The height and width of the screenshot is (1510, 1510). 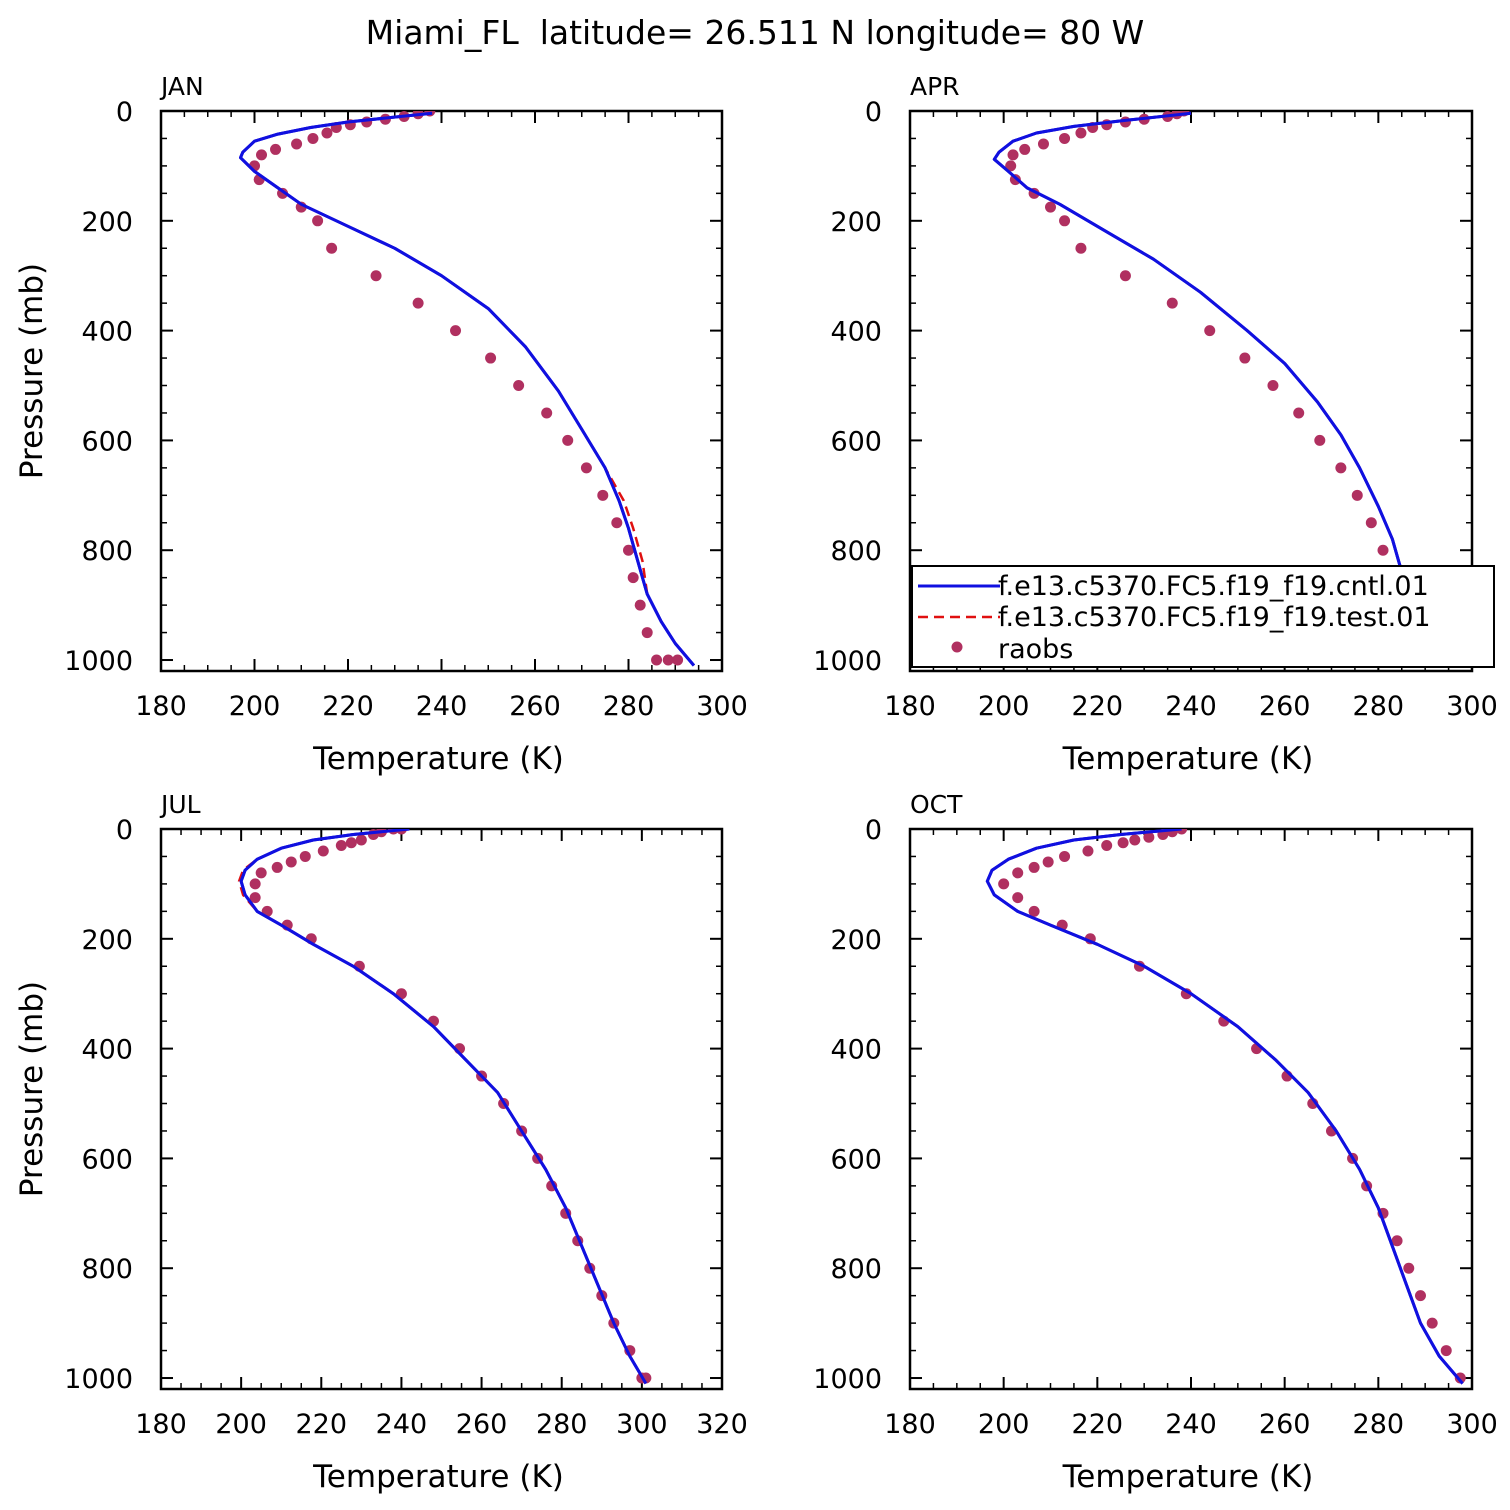 What do you see at coordinates (847, 1379) in the screenshot?
I see `y-tick-label: 1000` at bounding box center [847, 1379].